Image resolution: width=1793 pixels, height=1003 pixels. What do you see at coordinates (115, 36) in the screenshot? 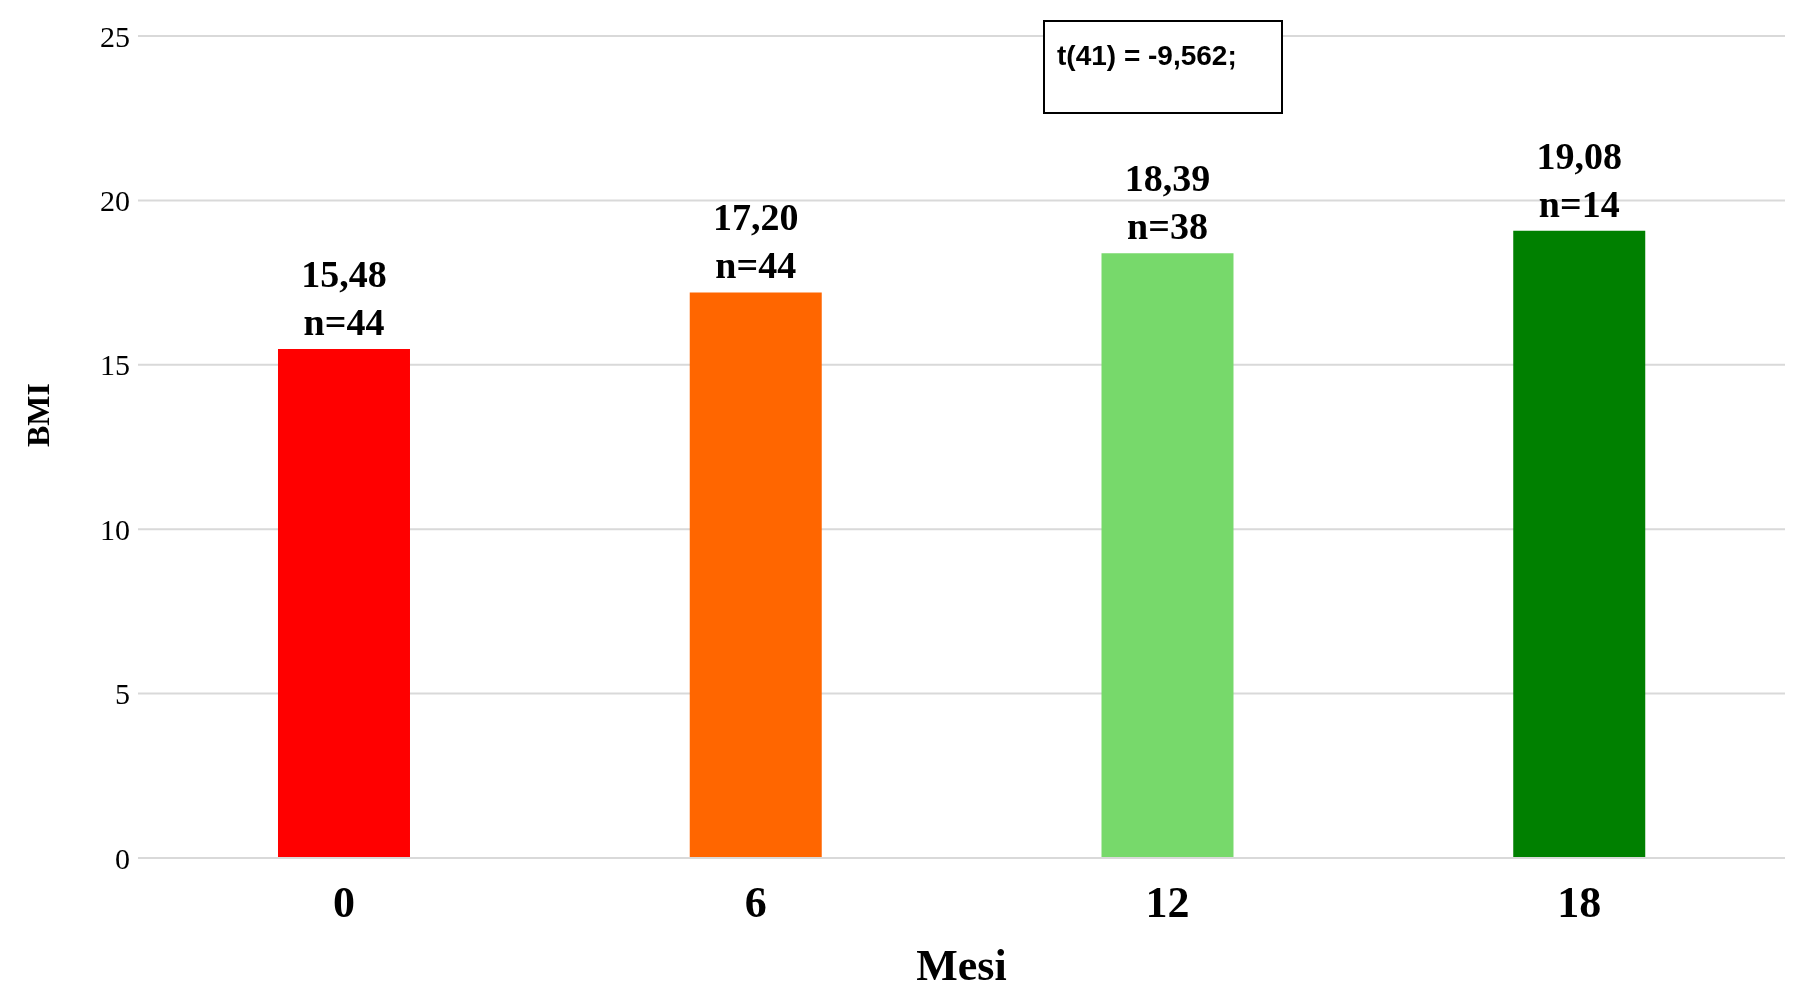
I see `y-tick-label: 25` at bounding box center [115, 36].